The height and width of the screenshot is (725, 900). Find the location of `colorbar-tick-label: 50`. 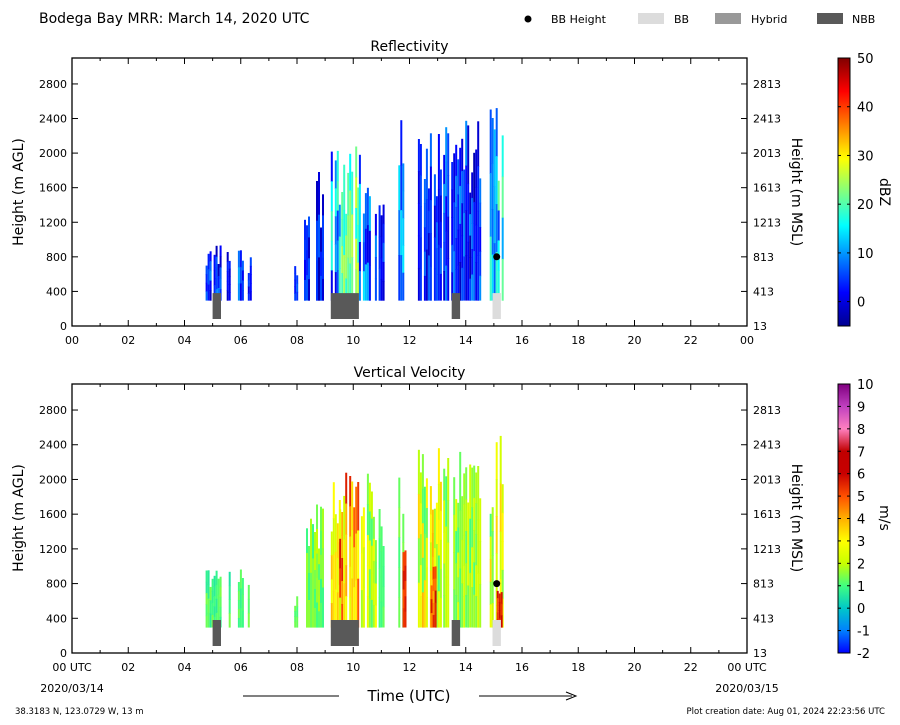

colorbar-tick-label: 50 is located at coordinates (865, 59).